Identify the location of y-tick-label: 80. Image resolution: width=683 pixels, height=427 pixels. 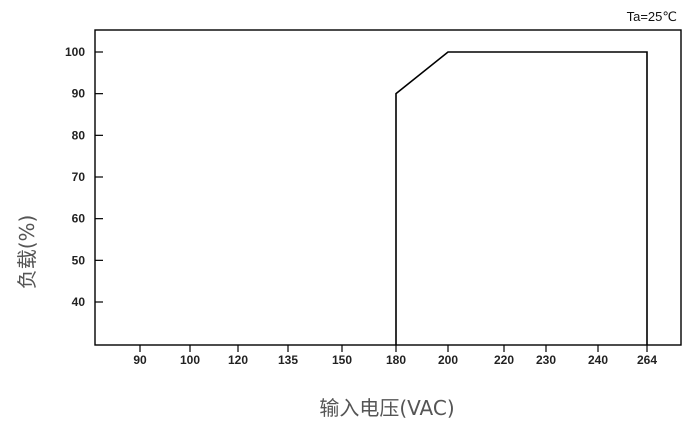
(79, 135).